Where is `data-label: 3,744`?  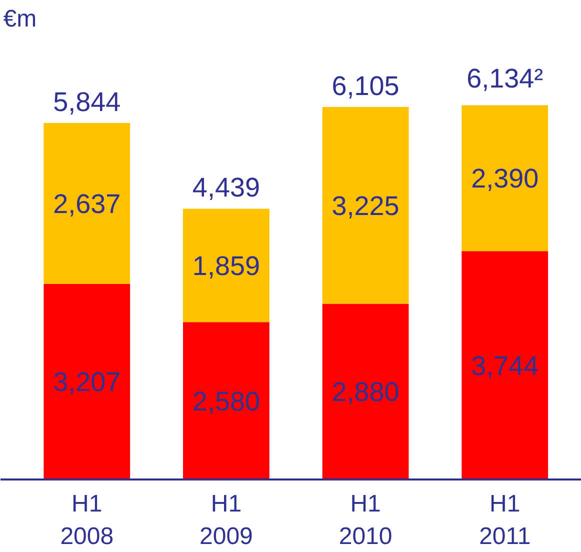 data-label: 3,744 is located at coordinates (505, 365).